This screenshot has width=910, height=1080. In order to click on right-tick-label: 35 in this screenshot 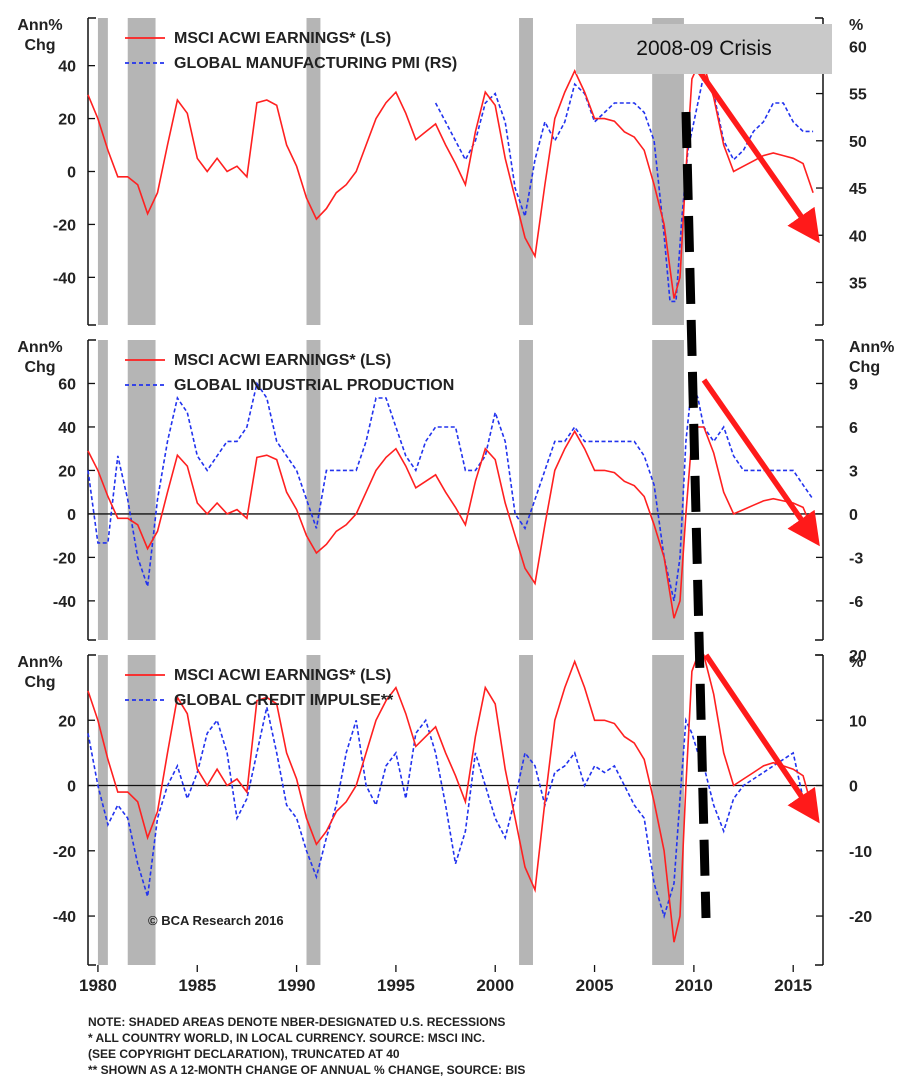, I will do `click(858, 283)`.